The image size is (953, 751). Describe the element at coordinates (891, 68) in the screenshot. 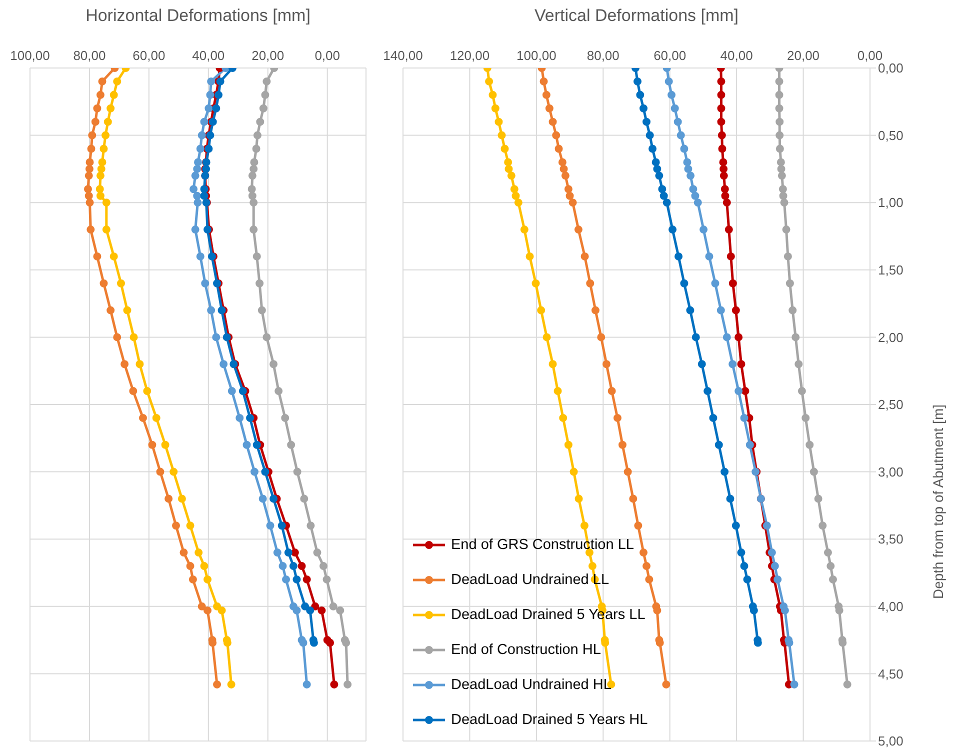

I see `y-tick-label: 0,00` at that location.